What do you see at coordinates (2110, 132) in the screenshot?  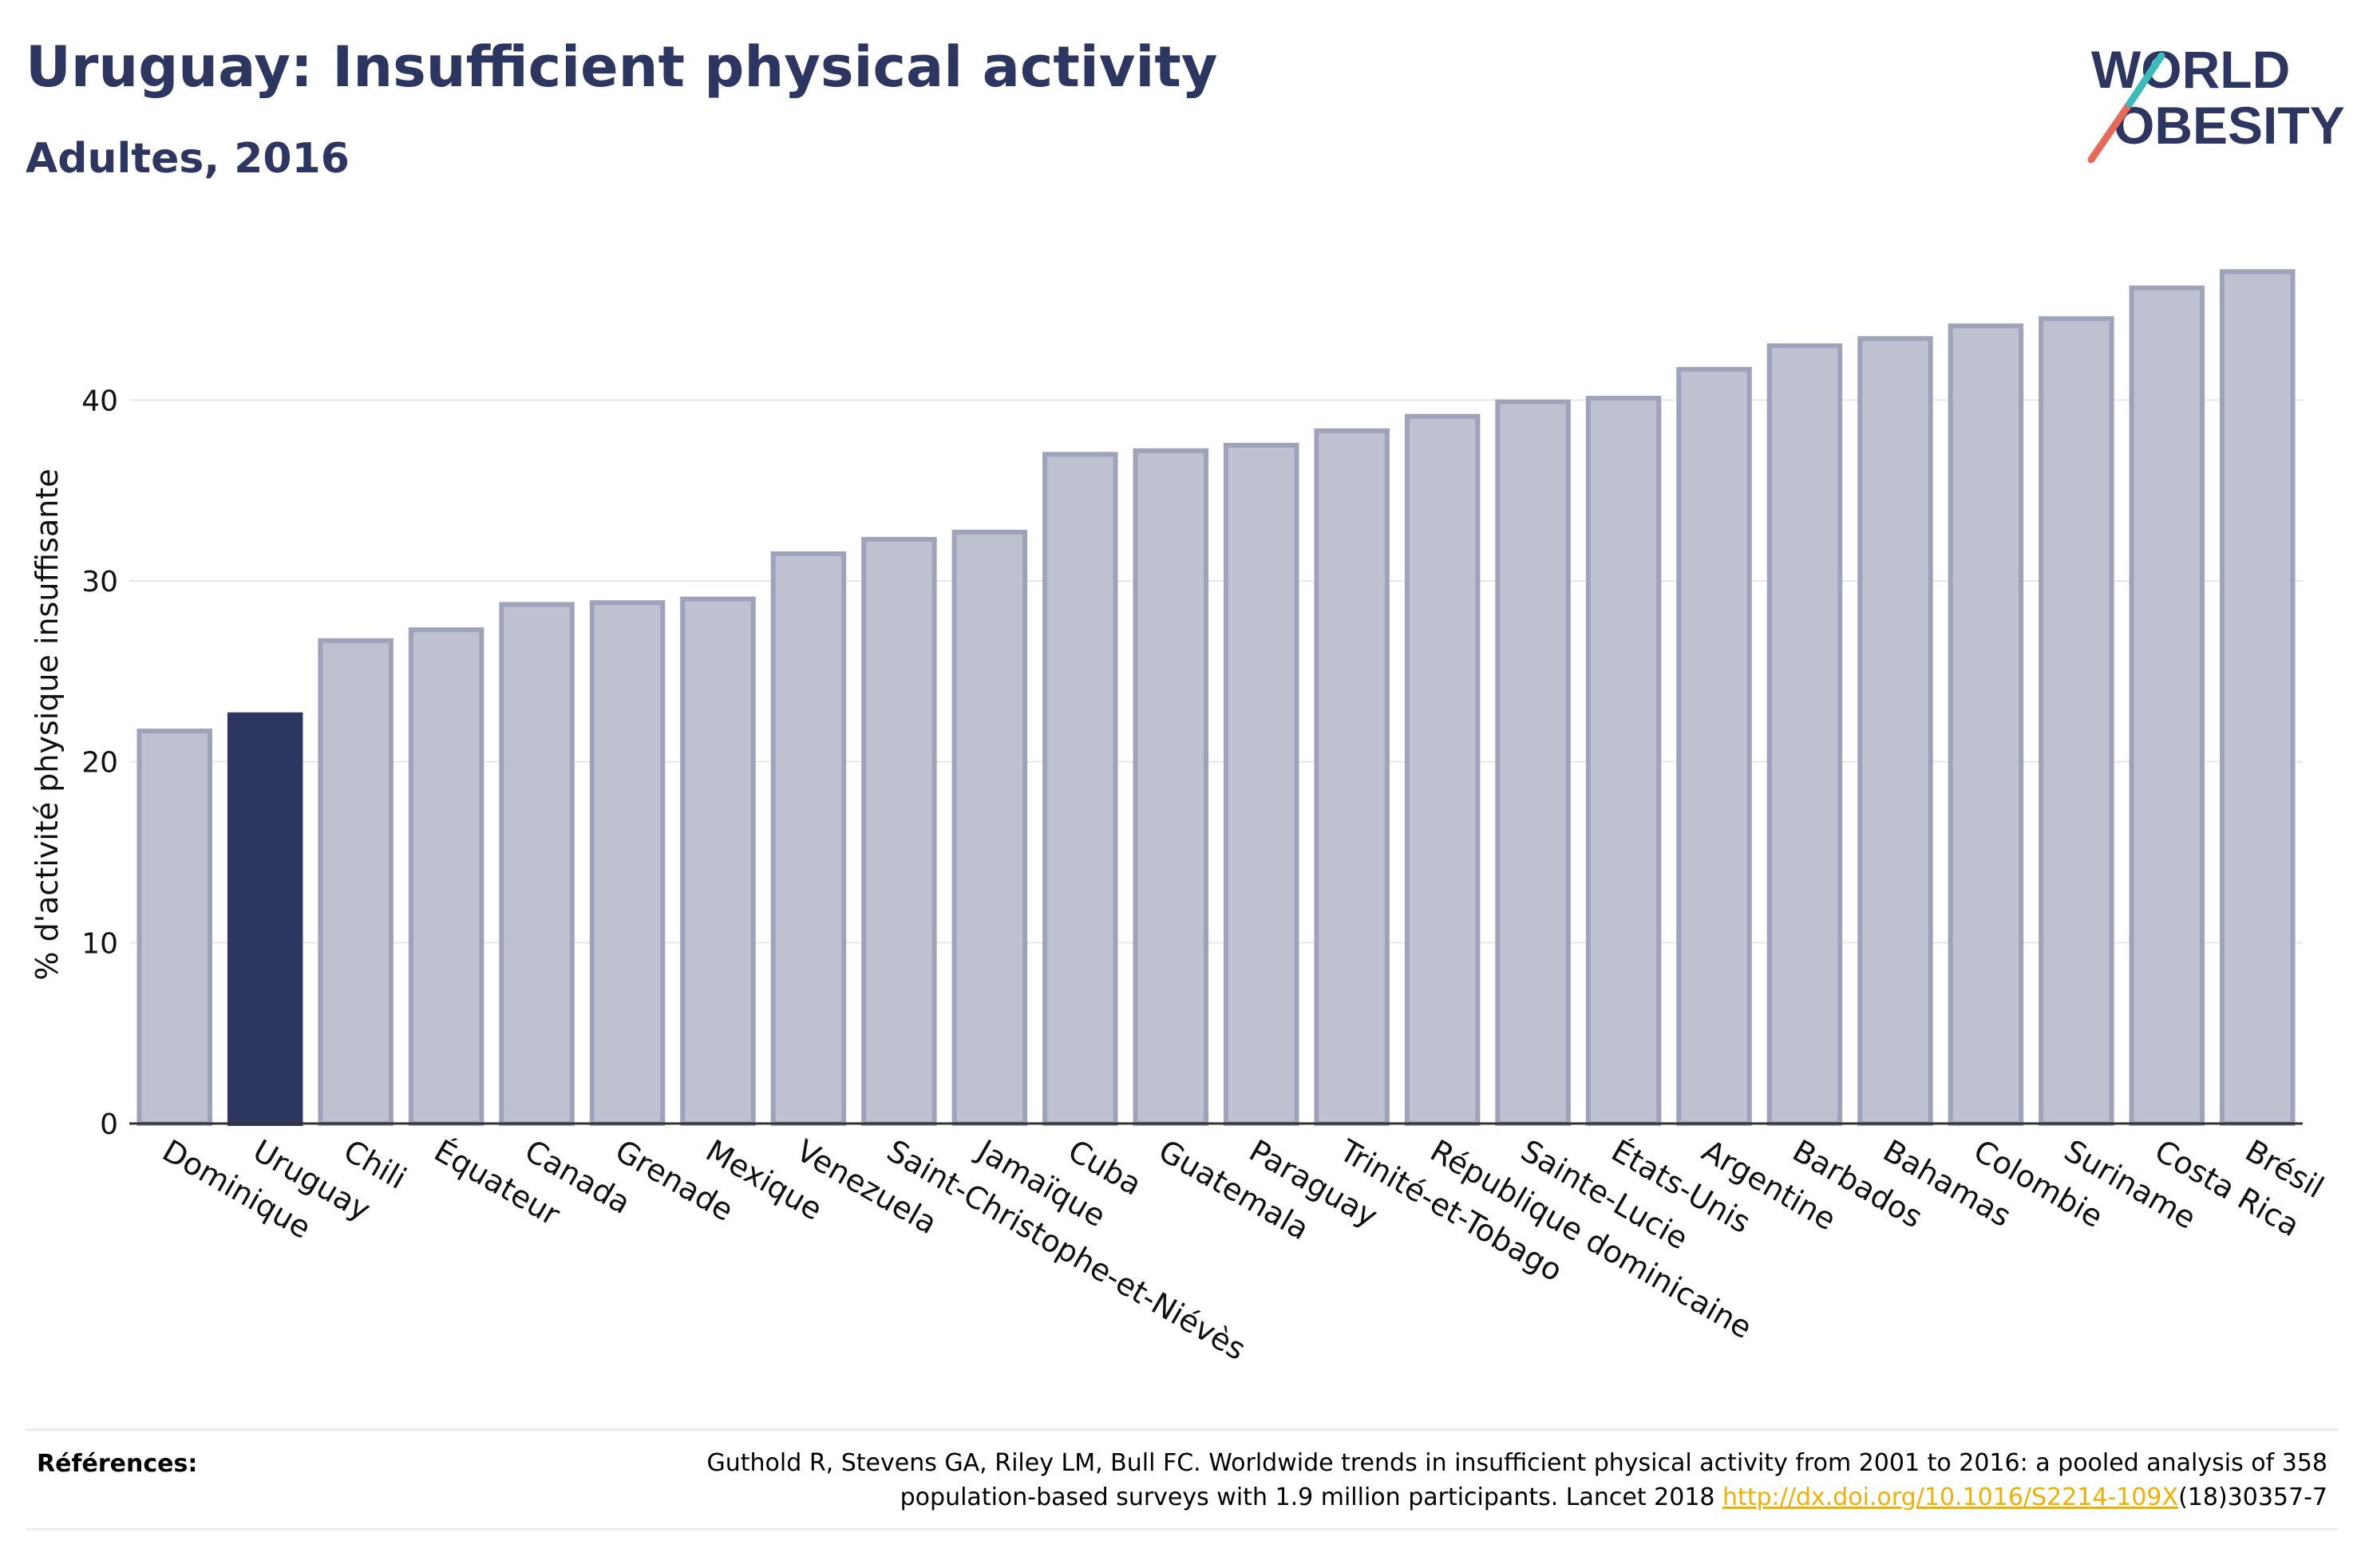 I see `logo-slash-coral` at bounding box center [2110, 132].